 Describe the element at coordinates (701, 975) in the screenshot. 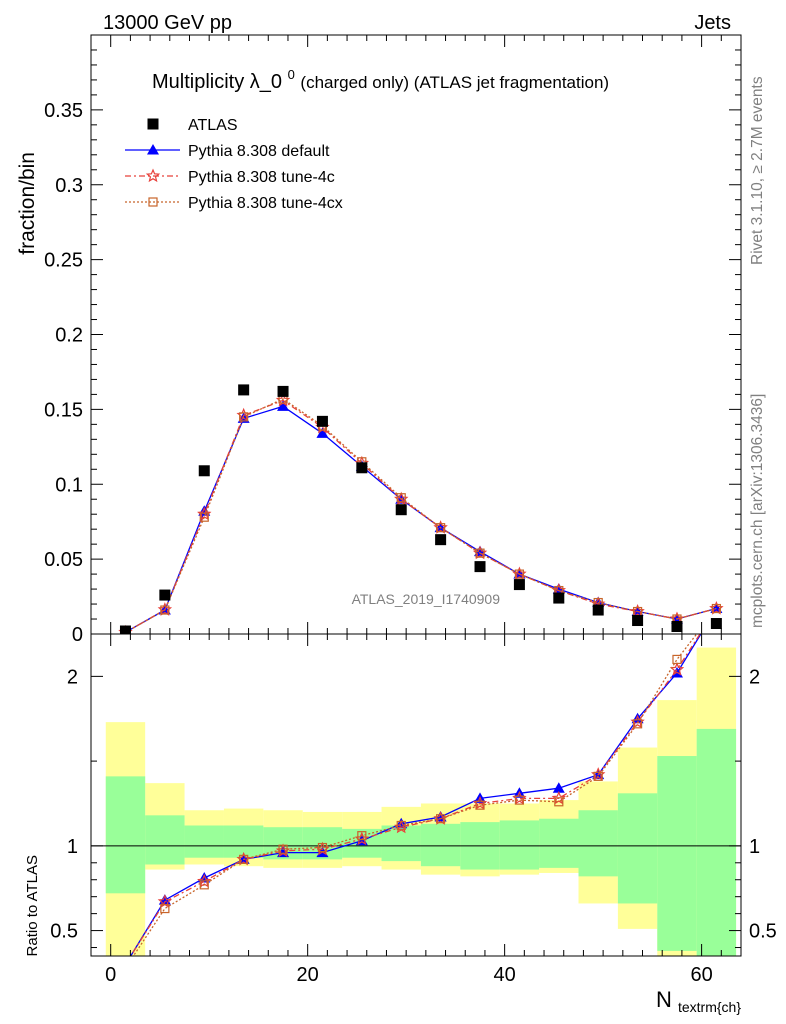

I see `x-tick-label: 60` at that location.